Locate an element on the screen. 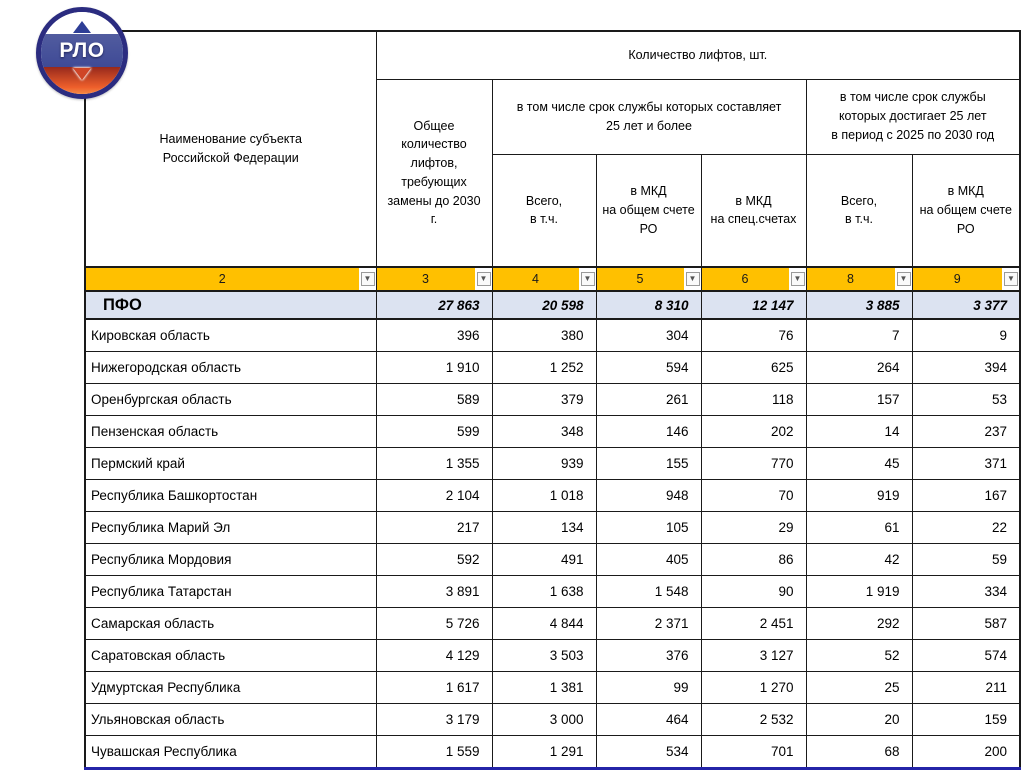  value-cell: 9 is located at coordinates (966, 335).